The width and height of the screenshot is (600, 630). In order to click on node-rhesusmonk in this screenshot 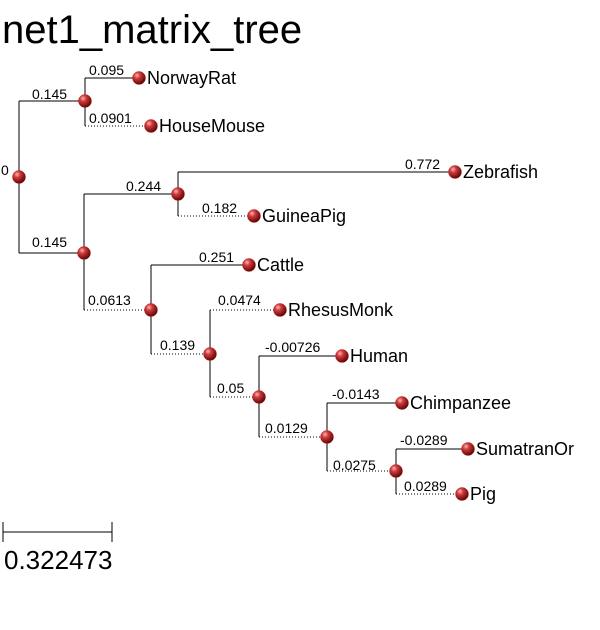, I will do `click(280, 310)`.